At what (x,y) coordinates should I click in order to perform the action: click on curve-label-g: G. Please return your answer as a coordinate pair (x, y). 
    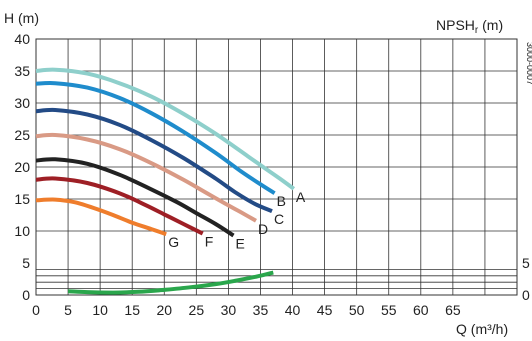
    Looking at the image, I should click on (173, 242).